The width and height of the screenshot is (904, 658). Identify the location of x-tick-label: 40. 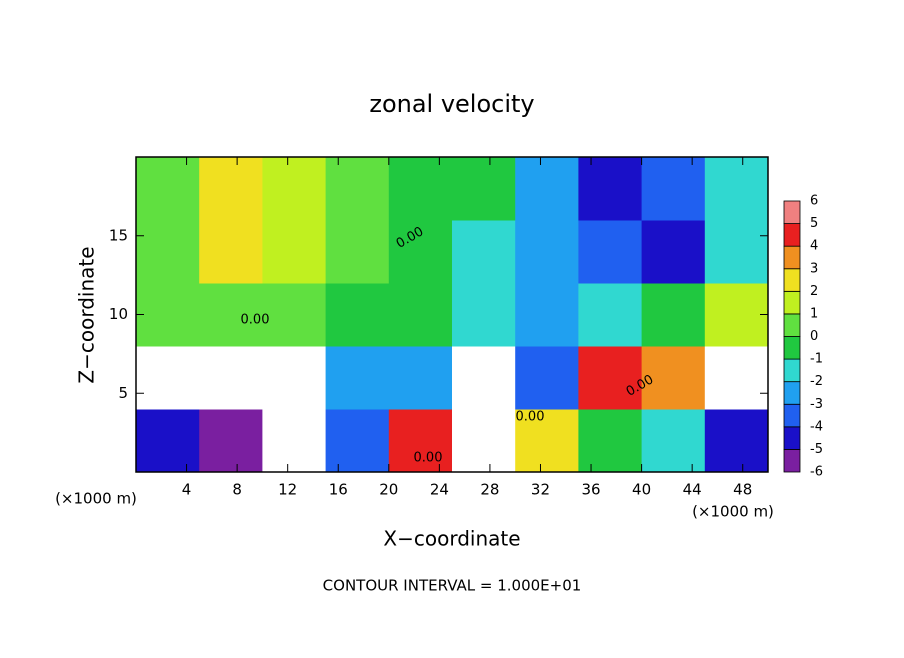
(641, 490).